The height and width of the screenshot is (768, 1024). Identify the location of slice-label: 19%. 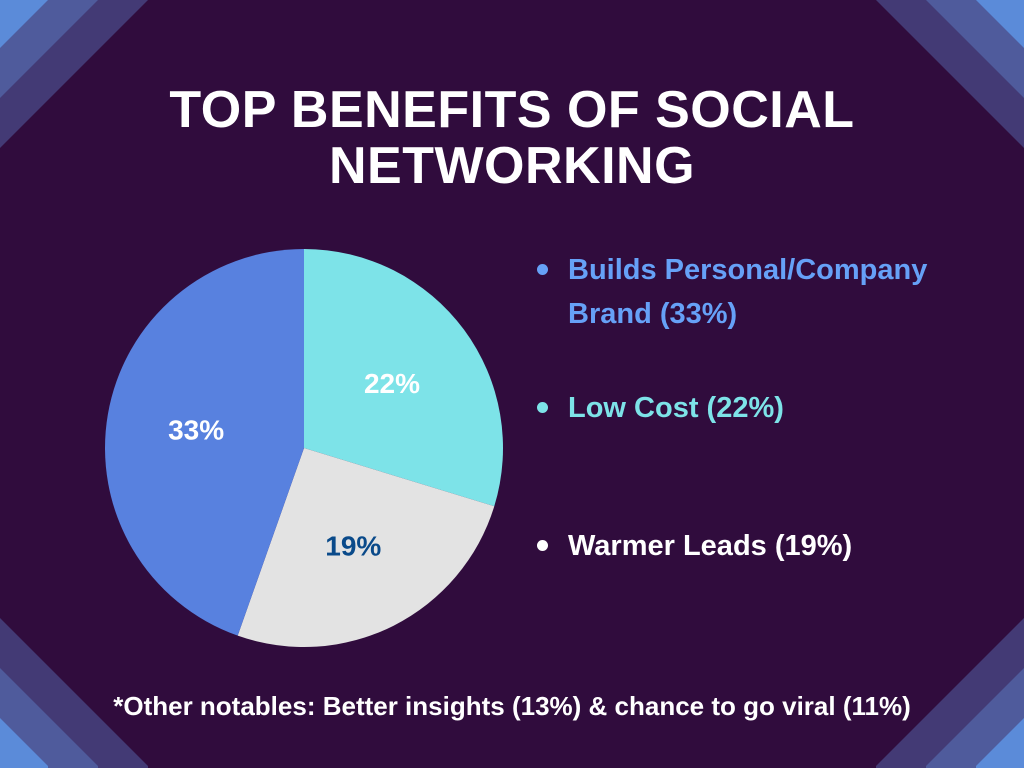
(353, 546).